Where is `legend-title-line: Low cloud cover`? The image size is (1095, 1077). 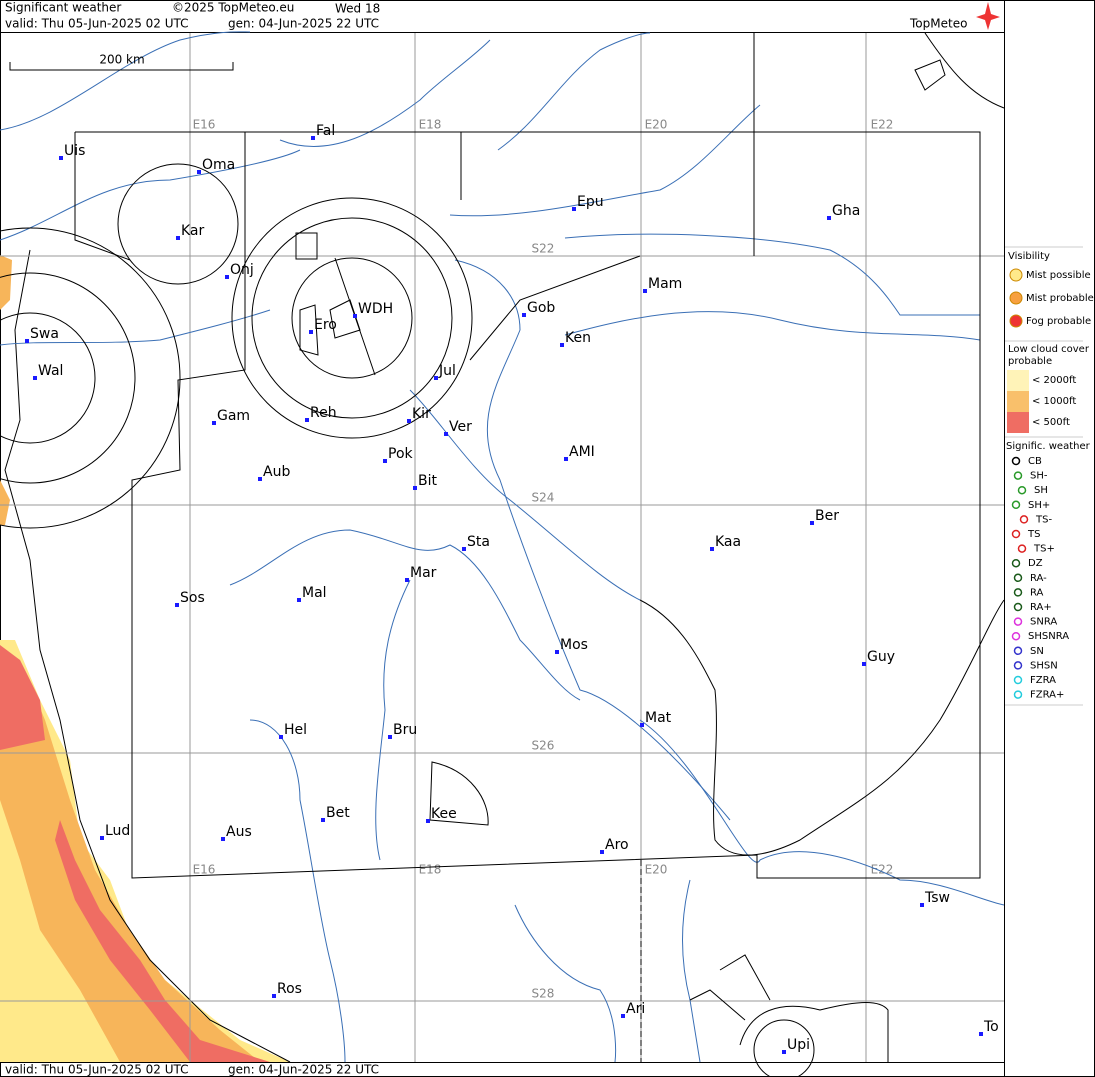
legend-title-line: Low cloud cover is located at coordinates (1049, 349).